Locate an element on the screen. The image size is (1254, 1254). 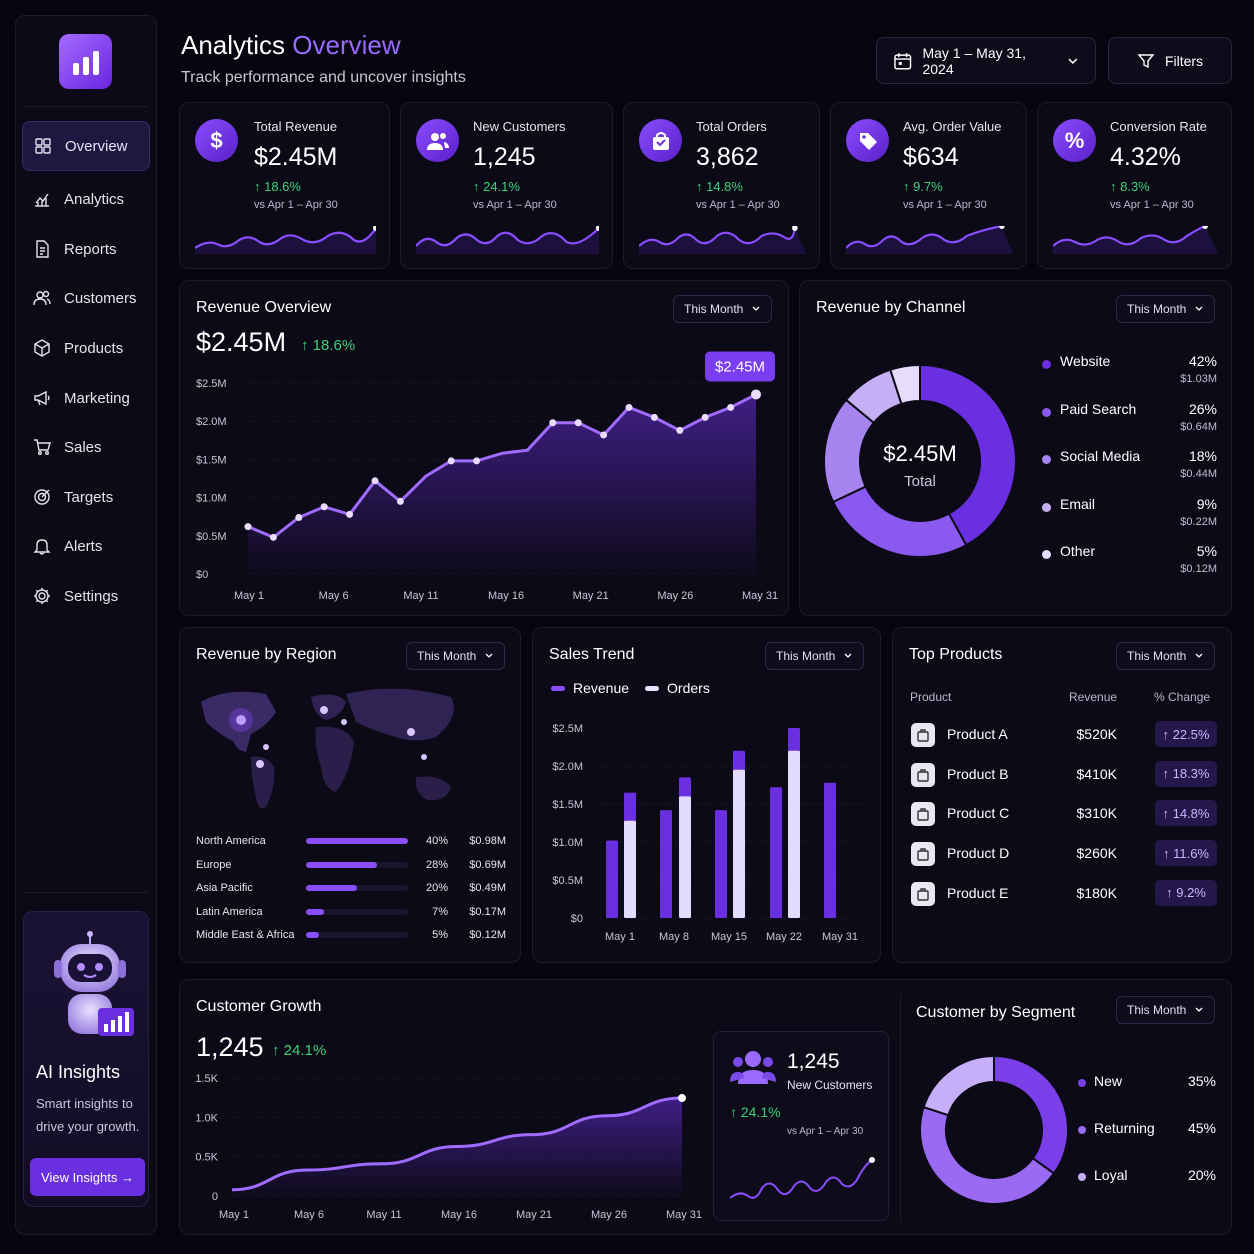
users-icon is located at coordinates (437, 140).